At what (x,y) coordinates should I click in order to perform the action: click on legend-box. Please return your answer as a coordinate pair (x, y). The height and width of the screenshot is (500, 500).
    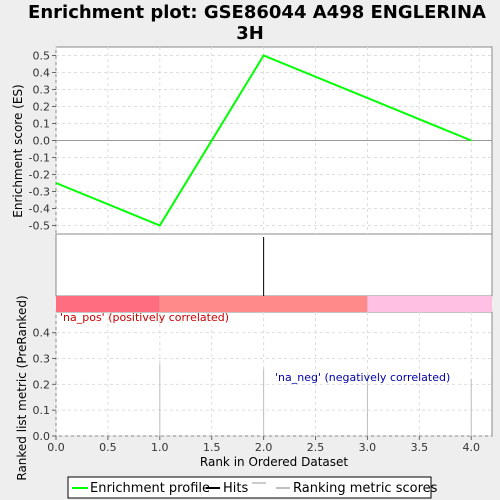
    Looking at the image, I should click on (249, 487).